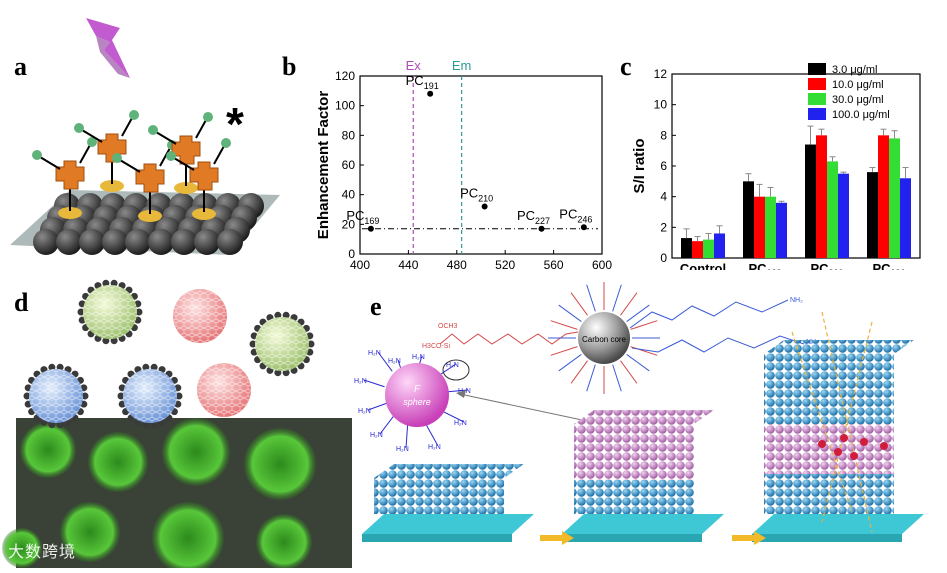 This screenshot has height=573, width=947. Describe the element at coordinates (323, 165) in the screenshot. I see `y-axis-label: Enhancement Factor` at that location.